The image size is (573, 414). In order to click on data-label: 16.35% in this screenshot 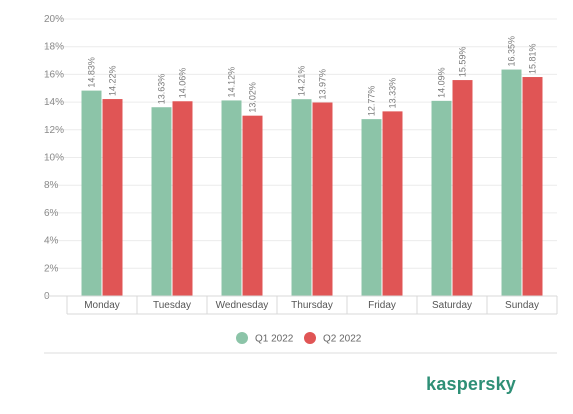, I will do `click(512, 51)`.